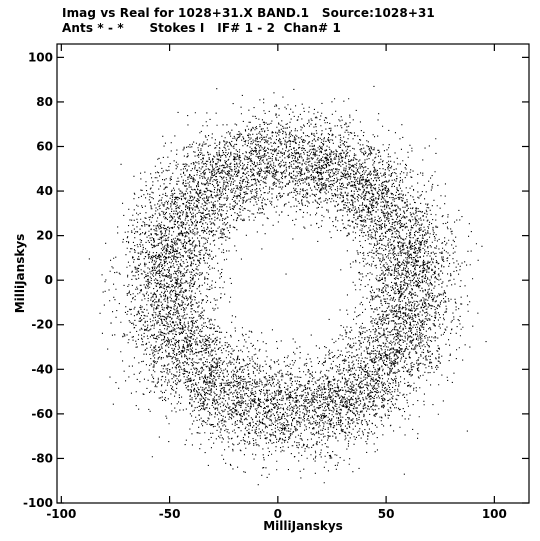  I want to click on y-tick-label: -80, so click(42, 458).